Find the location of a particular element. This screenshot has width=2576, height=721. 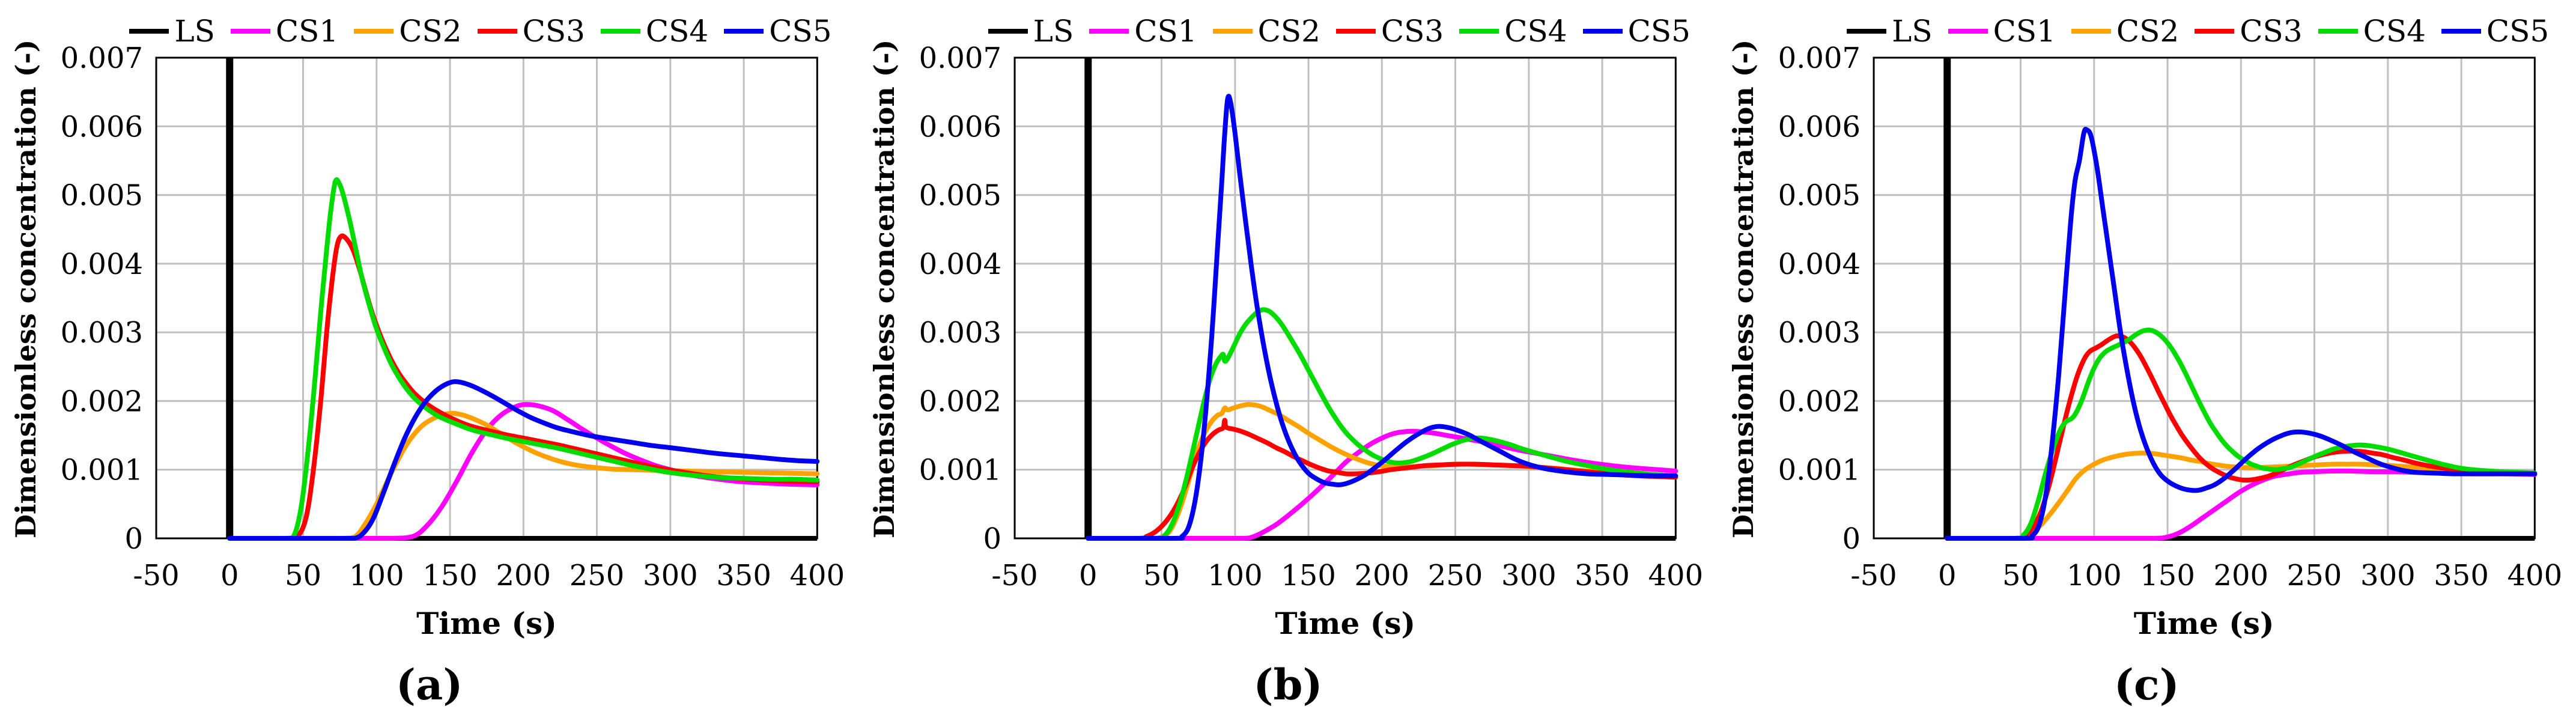

y-tick-label: 0.003 is located at coordinates (960, 333).